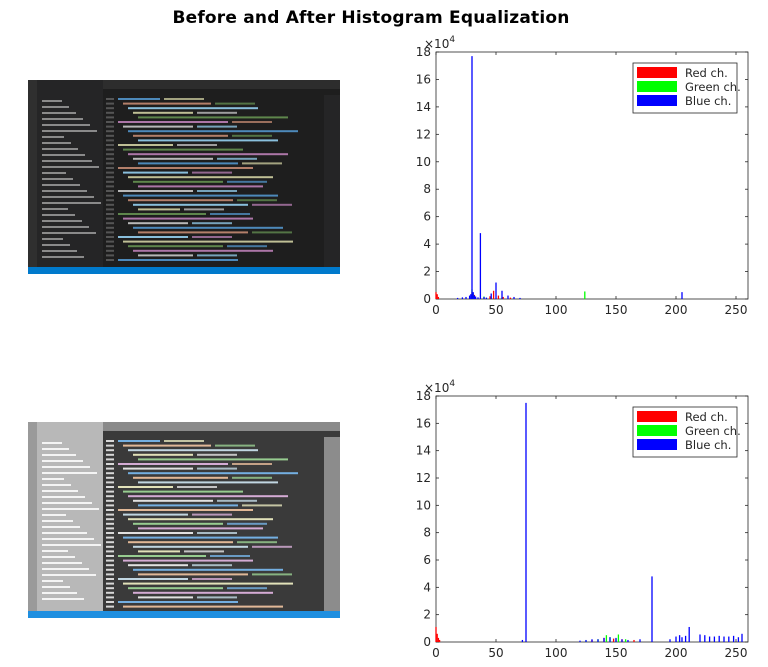 The height and width of the screenshot is (667, 768). I want to click on y-tick-label: 8, so click(427, 189).